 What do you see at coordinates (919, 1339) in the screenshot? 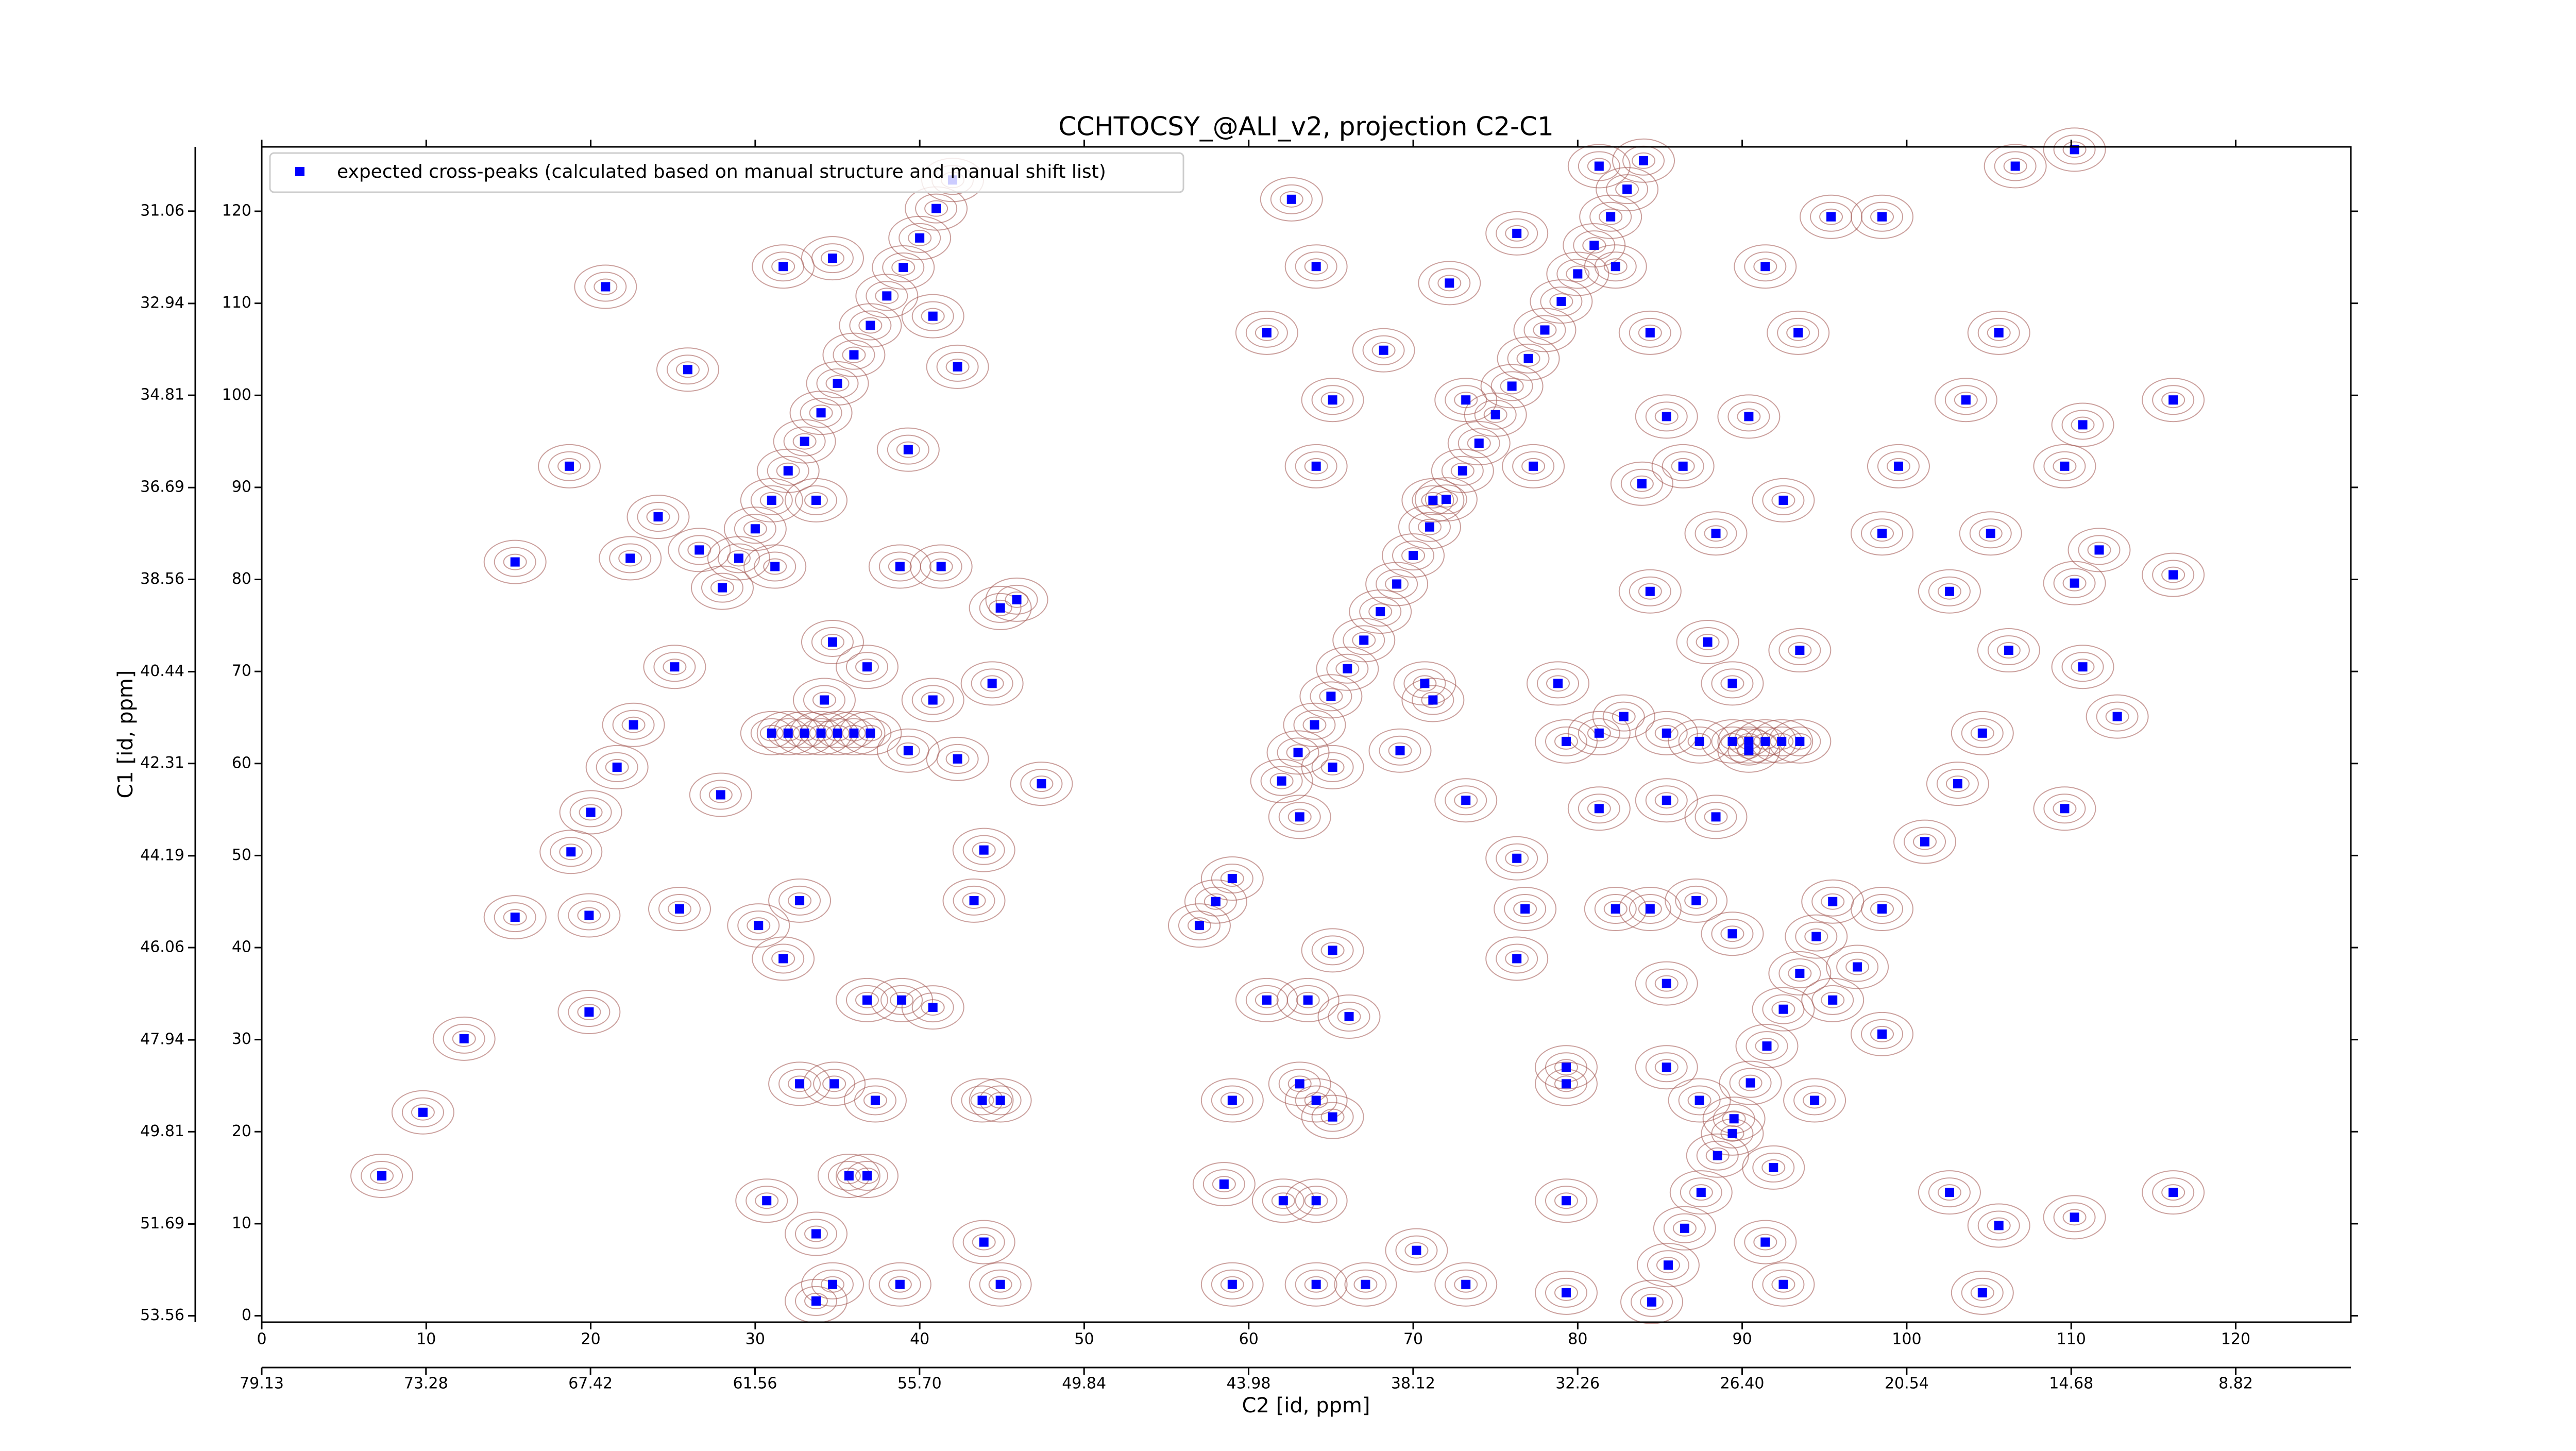
I see `x-tick-label: 40` at bounding box center [919, 1339].